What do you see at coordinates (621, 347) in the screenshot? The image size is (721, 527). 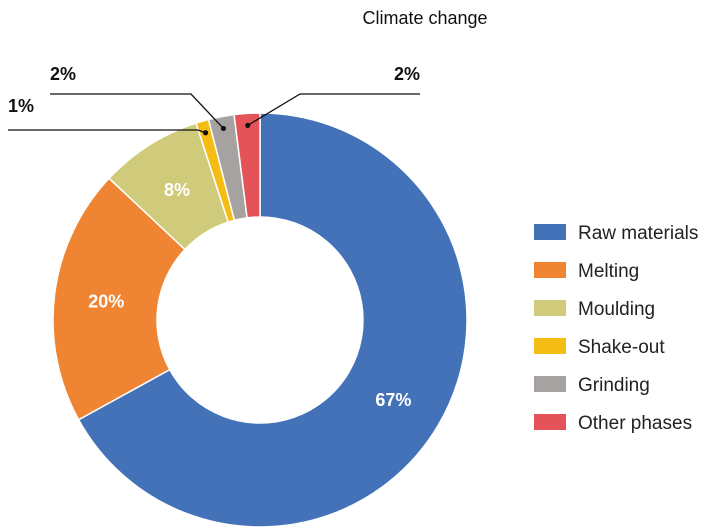 I see `legend-label-shake-out: Shake-out` at bounding box center [621, 347].